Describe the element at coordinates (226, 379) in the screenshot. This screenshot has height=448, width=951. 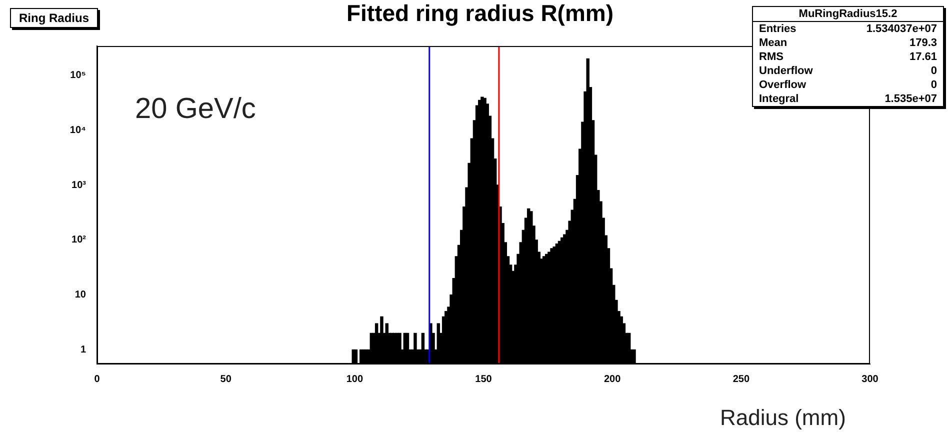
I see `x-tick-label: 50` at that location.